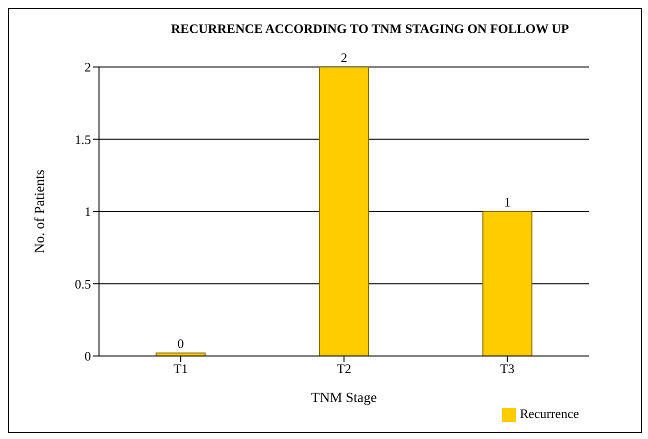 Image resolution: width=648 pixels, height=439 pixels. Describe the element at coordinates (370, 29) in the screenshot. I see `chart-title: RECURRENCE ACCORDING TO TNM STAGING ON FOLLOW UP` at that location.